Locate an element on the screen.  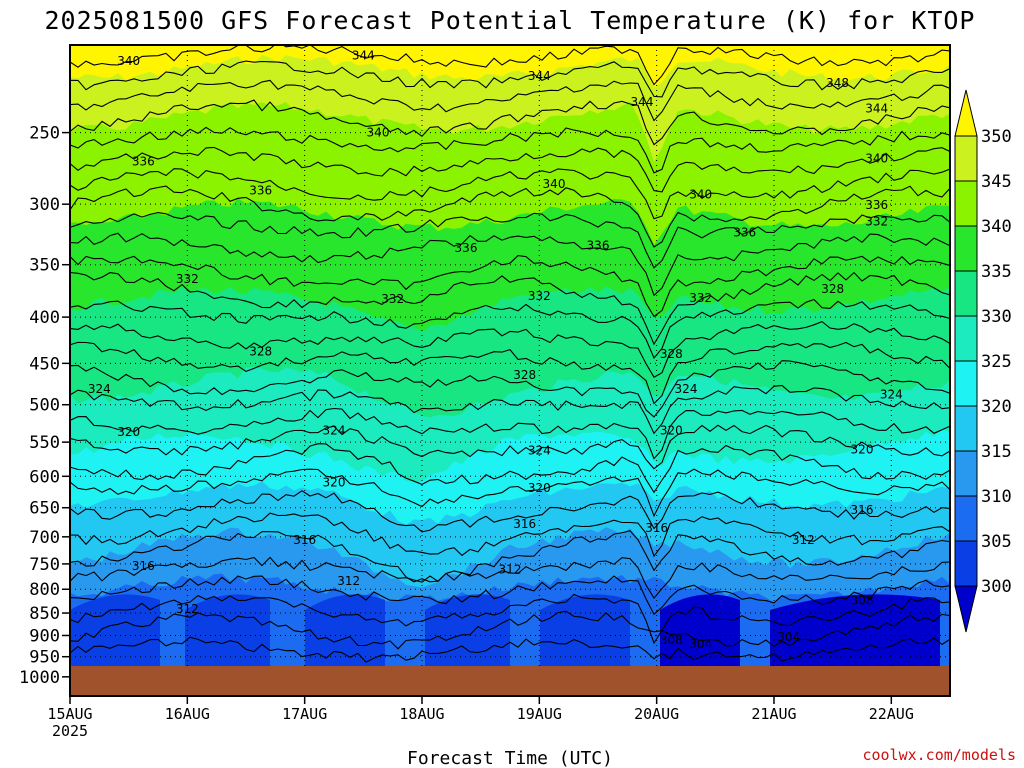
y-tick-label: 950 is located at coordinates (44, 658).